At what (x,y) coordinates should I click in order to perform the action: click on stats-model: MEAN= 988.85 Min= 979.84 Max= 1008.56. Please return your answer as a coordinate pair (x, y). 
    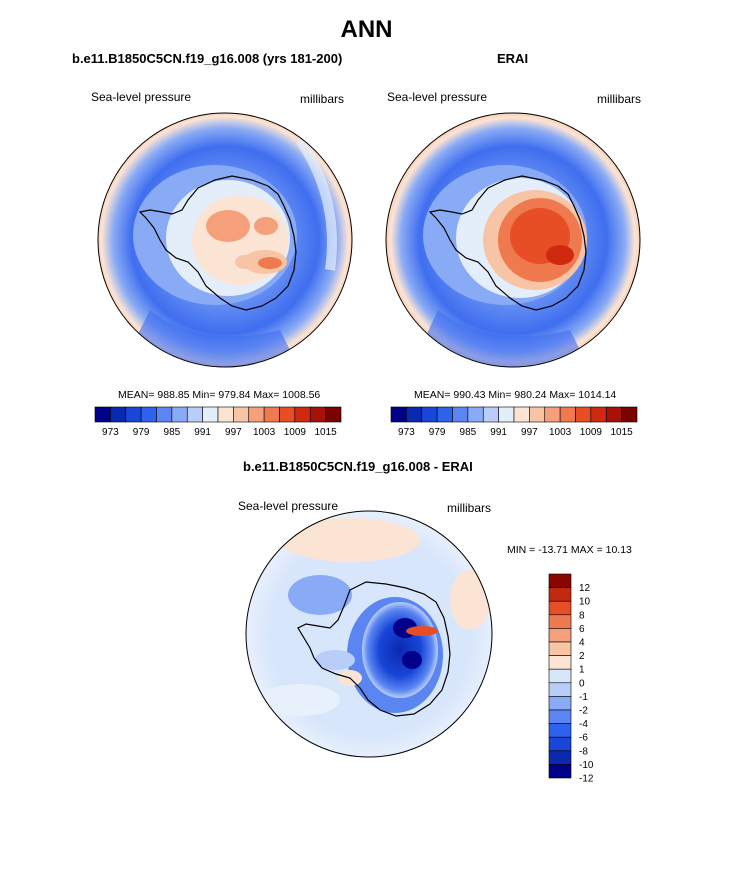
    Looking at the image, I should click on (219, 395).